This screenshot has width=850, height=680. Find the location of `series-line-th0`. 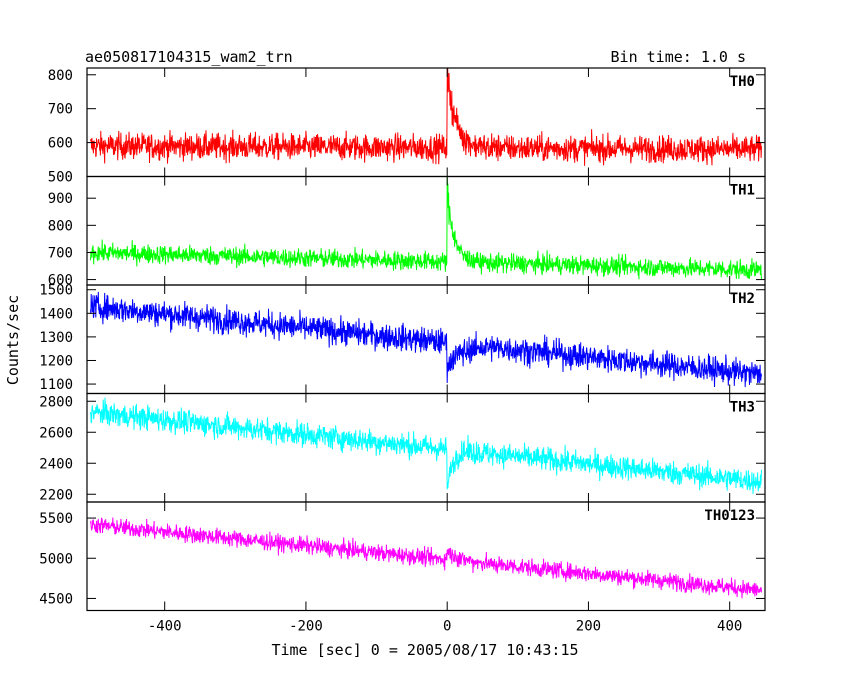

series-line-th0 is located at coordinates (426, 117).